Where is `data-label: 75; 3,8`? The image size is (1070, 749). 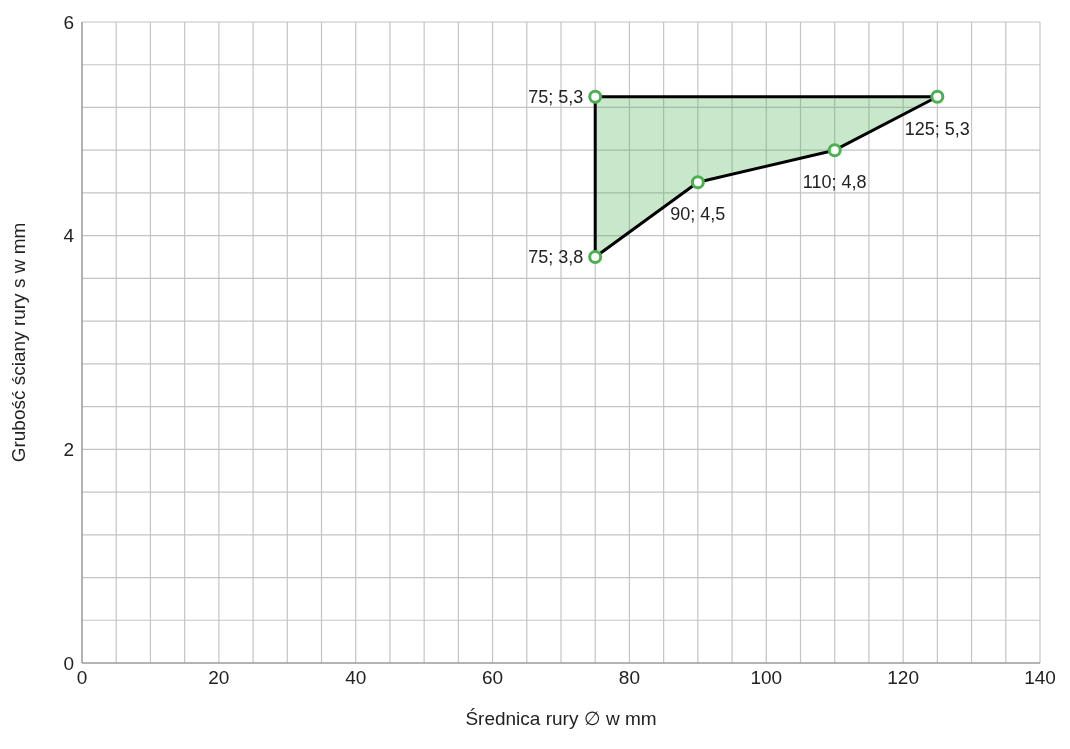
data-label: 75; 3,8 is located at coordinates (556, 257).